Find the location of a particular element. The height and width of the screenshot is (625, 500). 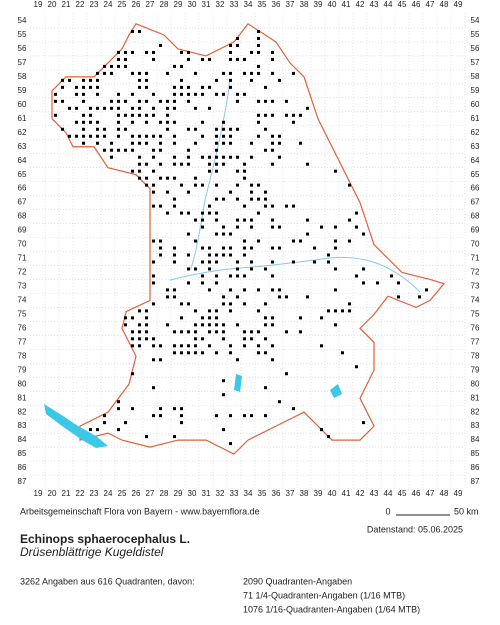

row-label: 59 is located at coordinates (22, 90).